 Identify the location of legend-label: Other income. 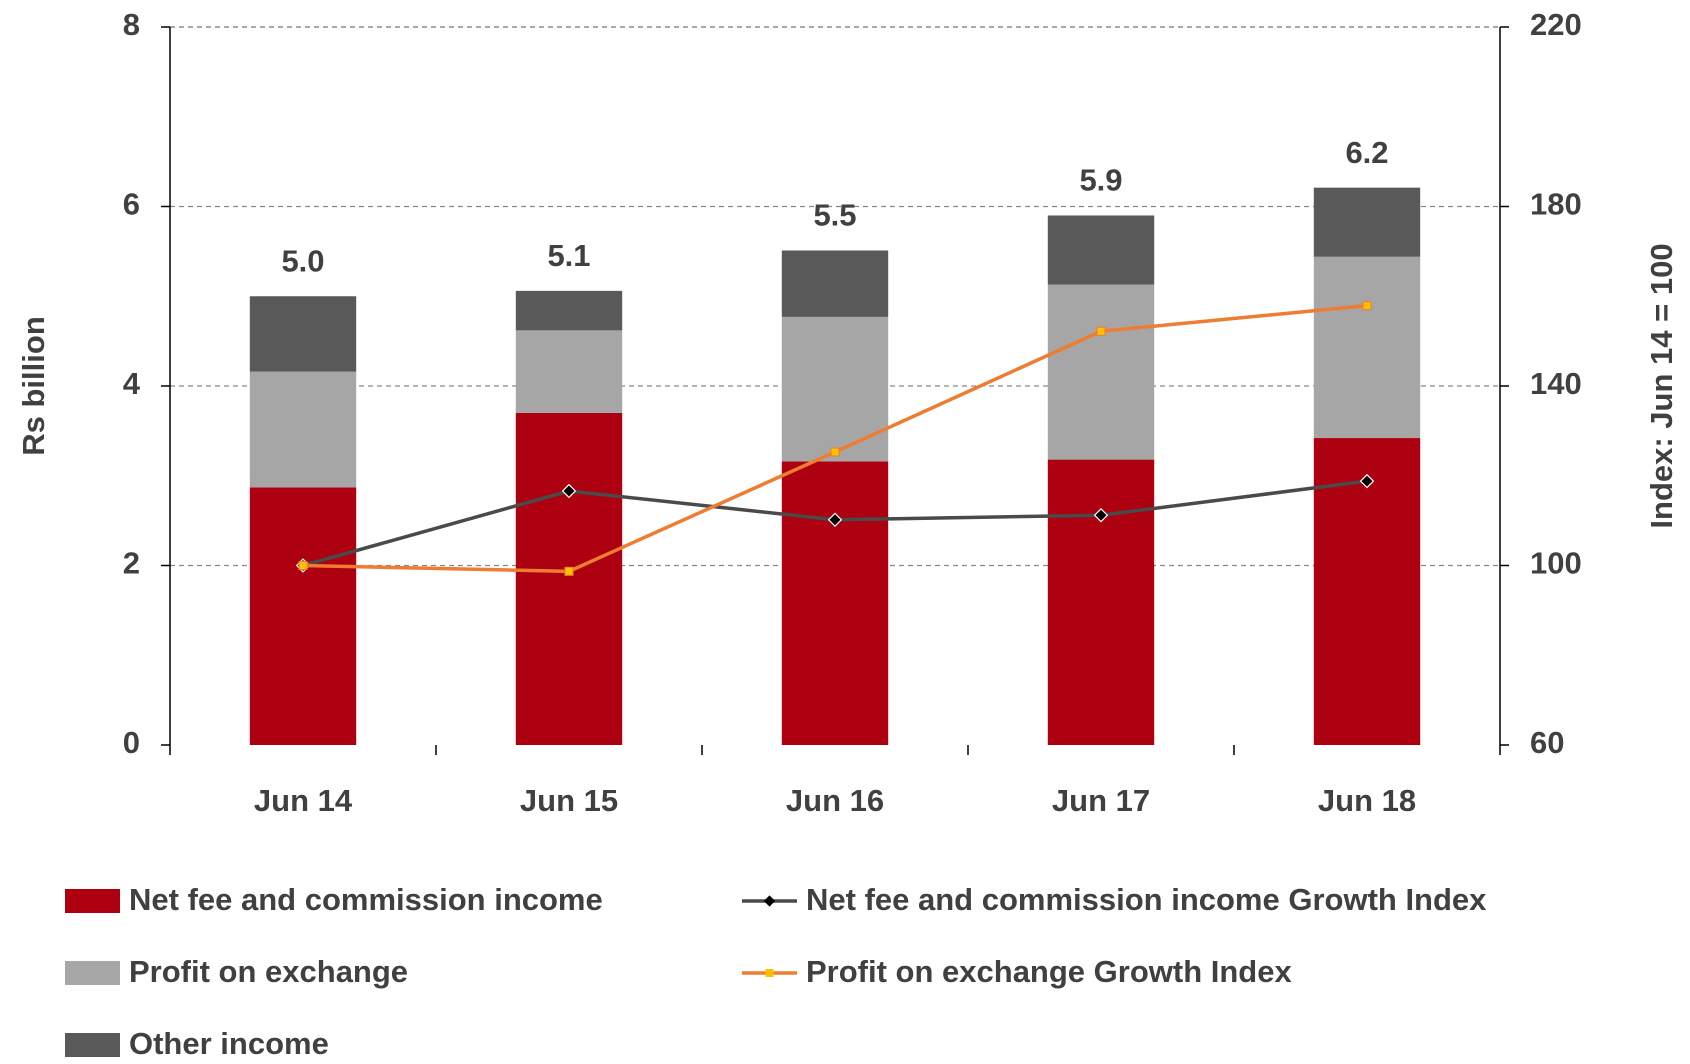
(229, 1043).